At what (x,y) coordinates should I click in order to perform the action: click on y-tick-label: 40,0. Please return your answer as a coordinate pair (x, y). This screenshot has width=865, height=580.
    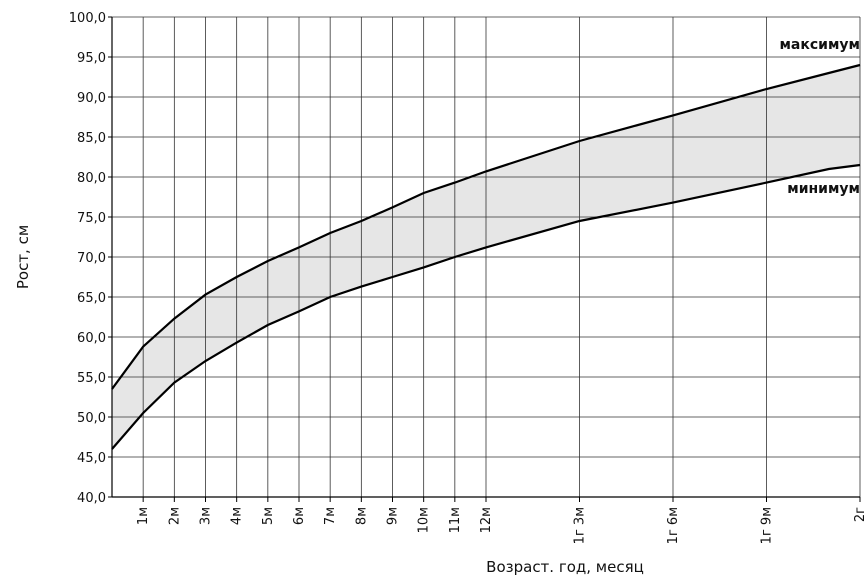
    Looking at the image, I should click on (91, 498).